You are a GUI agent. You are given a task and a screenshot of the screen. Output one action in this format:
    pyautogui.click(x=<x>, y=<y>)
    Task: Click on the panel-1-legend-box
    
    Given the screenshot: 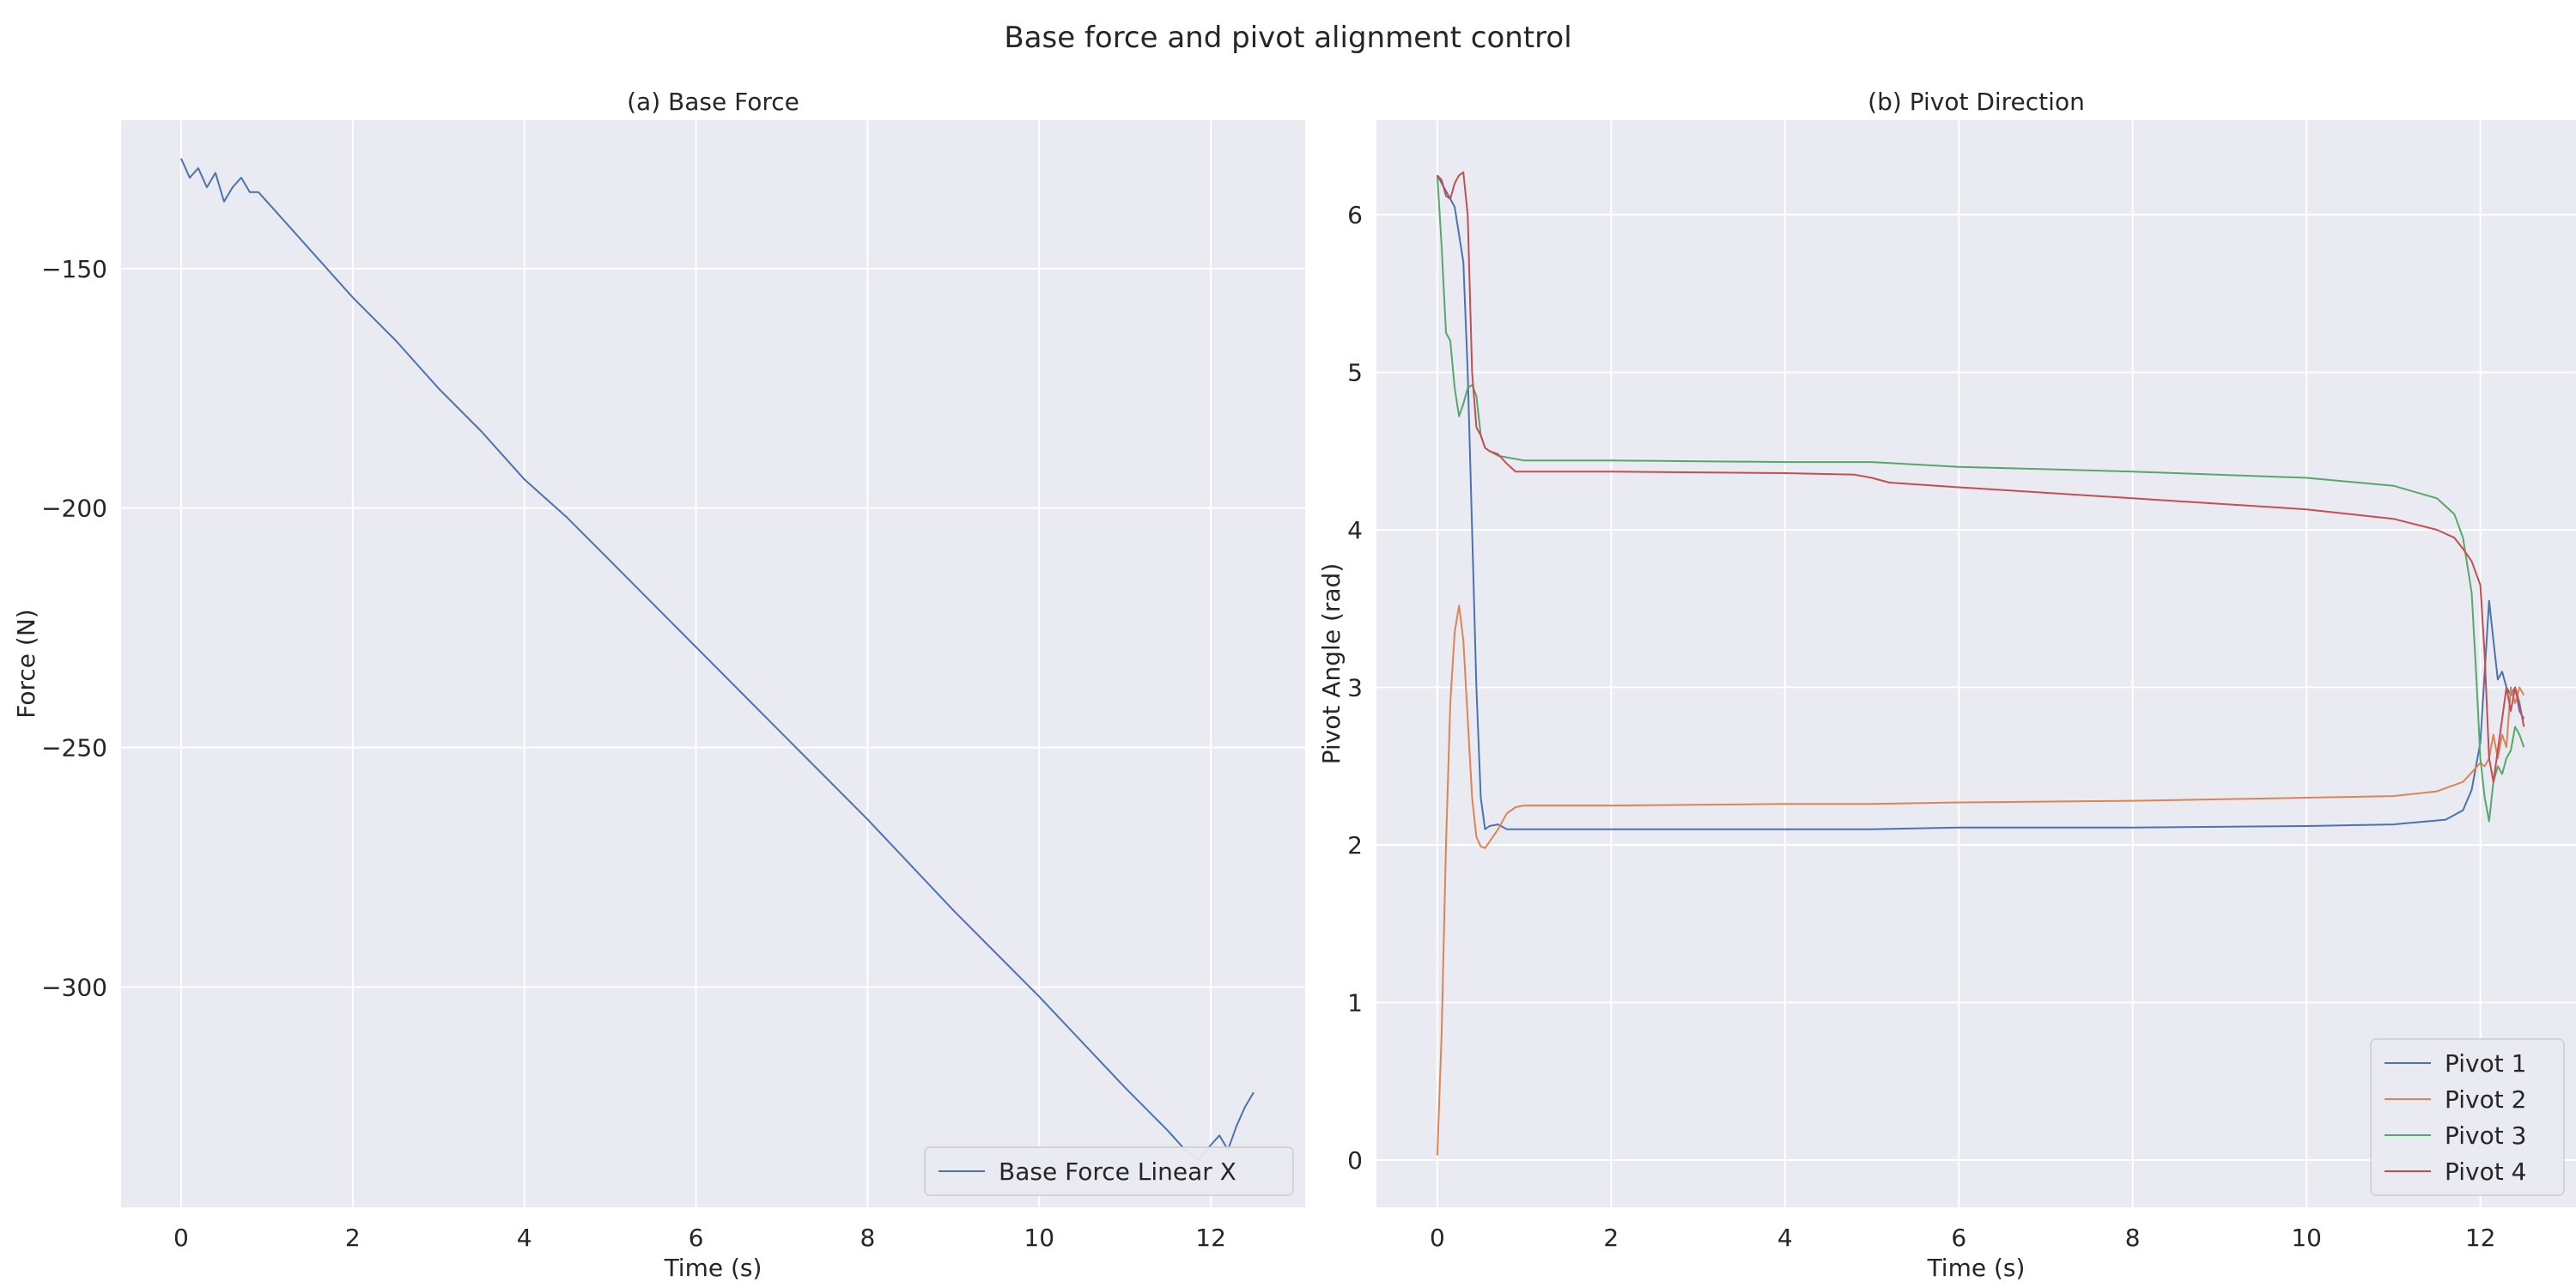 What is the action you would take?
    pyautogui.click(x=1109, y=1171)
    